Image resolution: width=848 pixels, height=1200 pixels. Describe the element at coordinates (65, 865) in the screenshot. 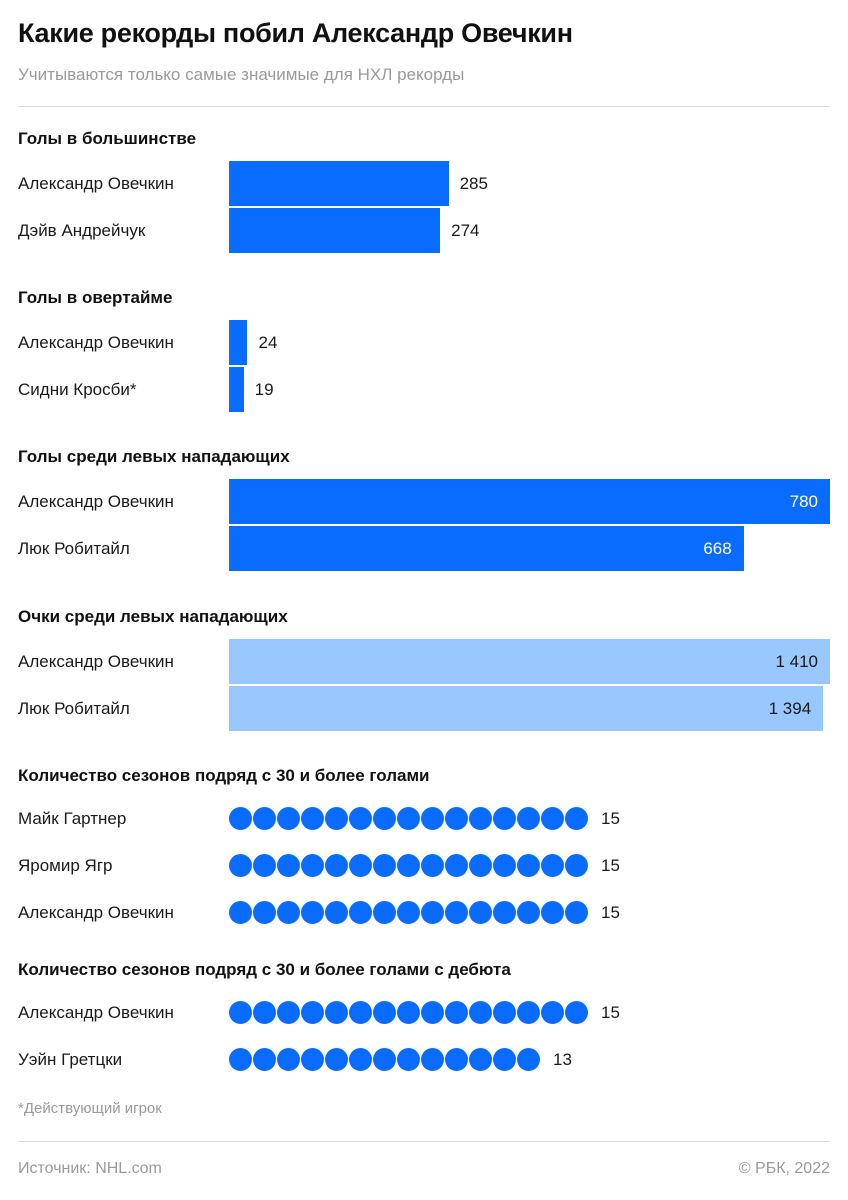

I see `row-label: Яромир Ягр` at that location.